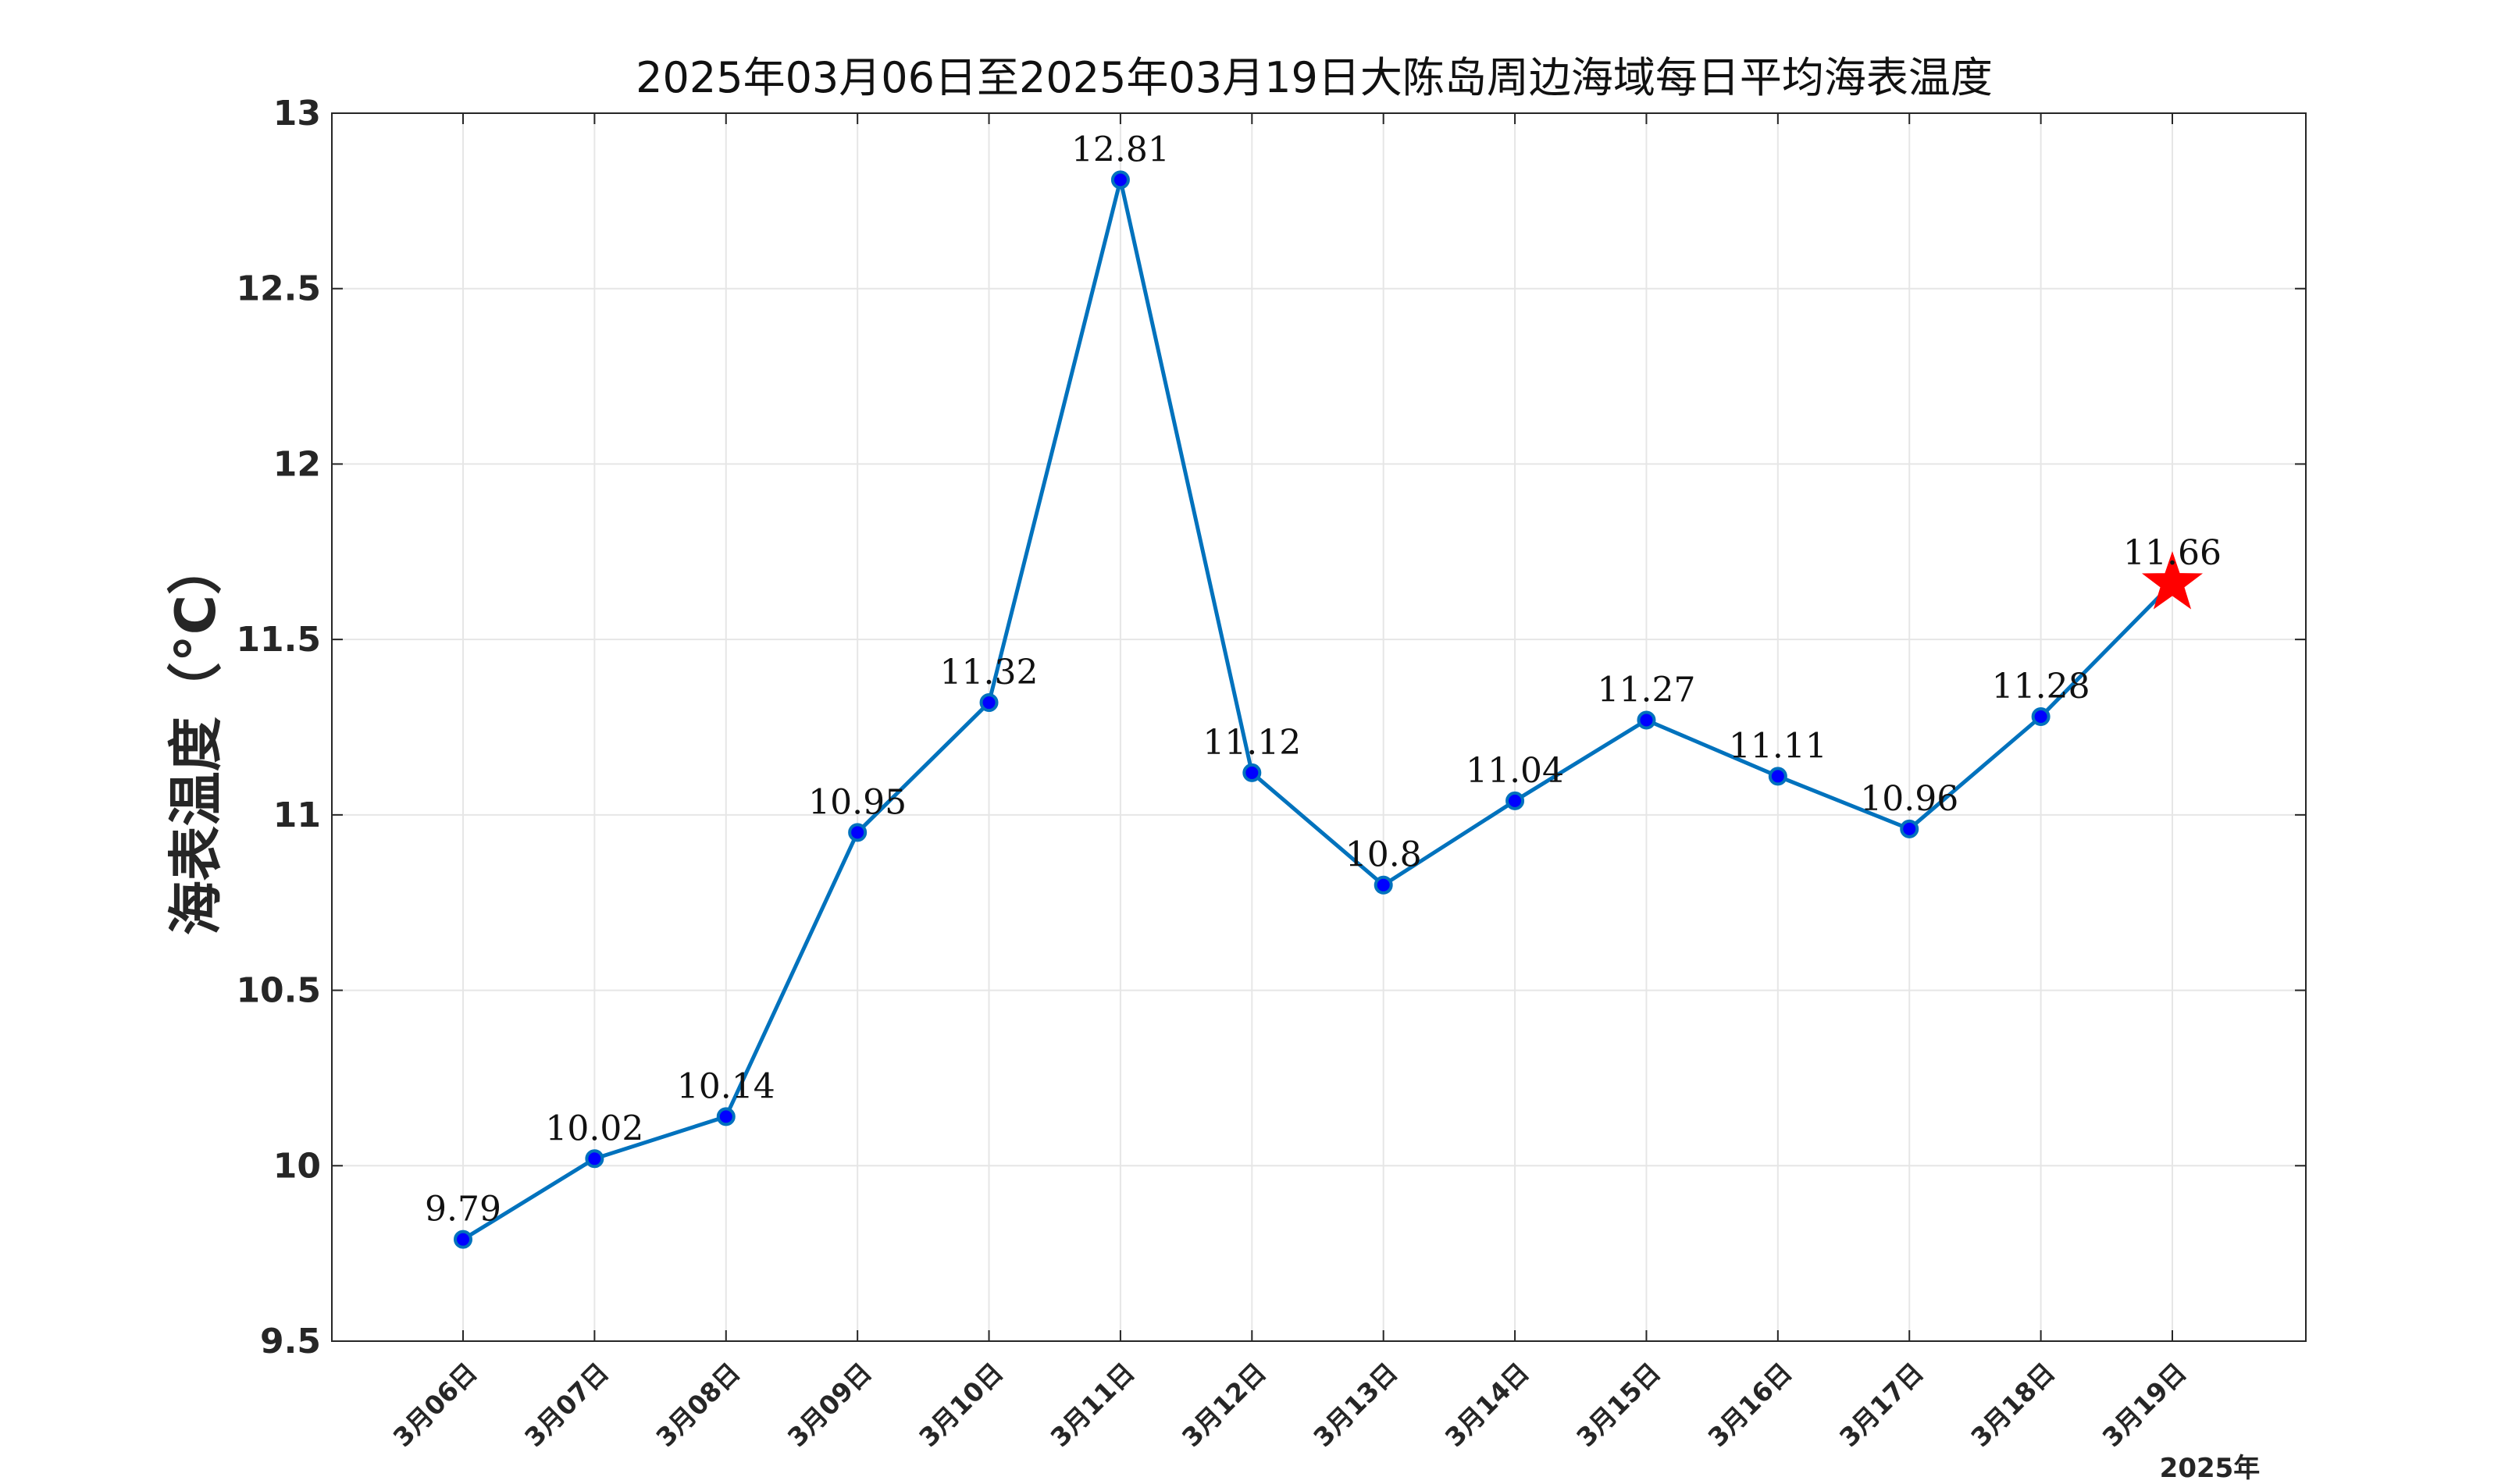  What do you see at coordinates (196, 737) in the screenshot?
I see `y-axis-label: 海表温度（°C）` at bounding box center [196, 737].